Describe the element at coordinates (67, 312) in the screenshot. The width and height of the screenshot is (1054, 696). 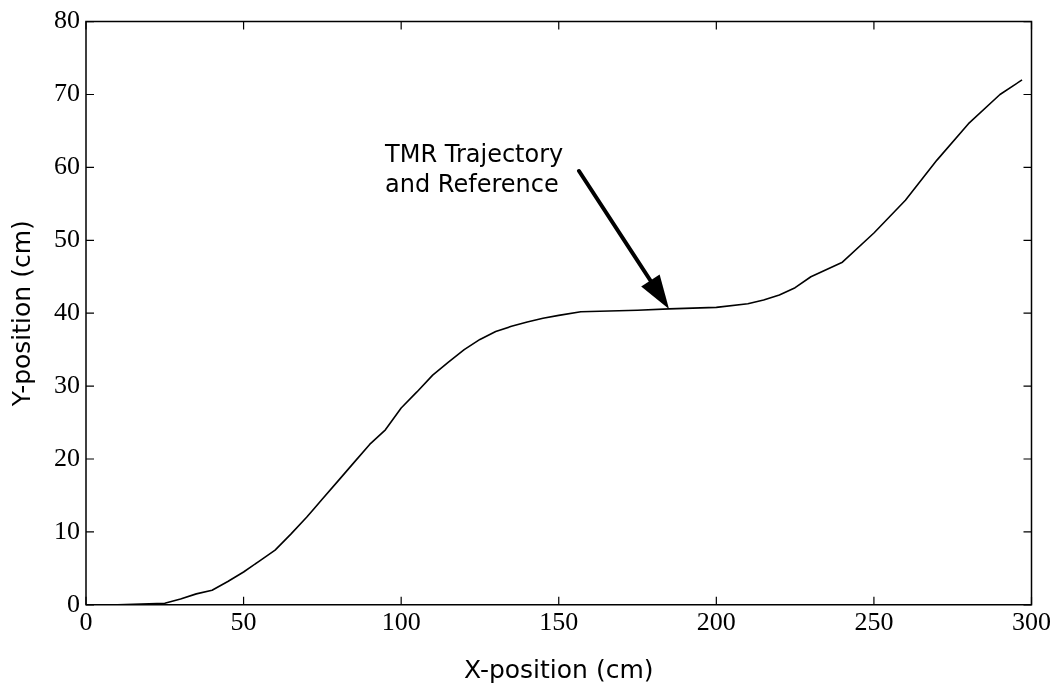
I see `y-tick-label: 40` at that location.